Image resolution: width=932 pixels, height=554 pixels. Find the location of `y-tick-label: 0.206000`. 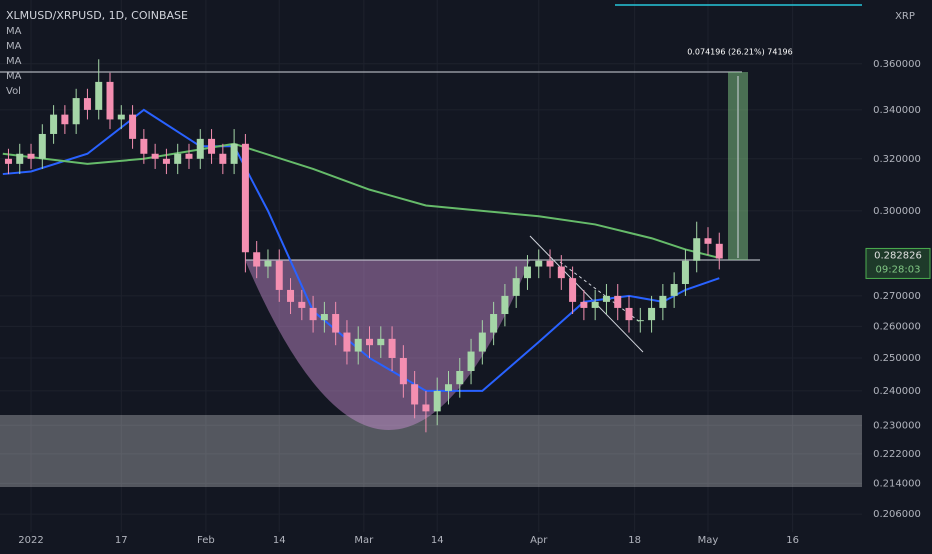

y-tick-label: 0.206000 is located at coordinates (897, 514).